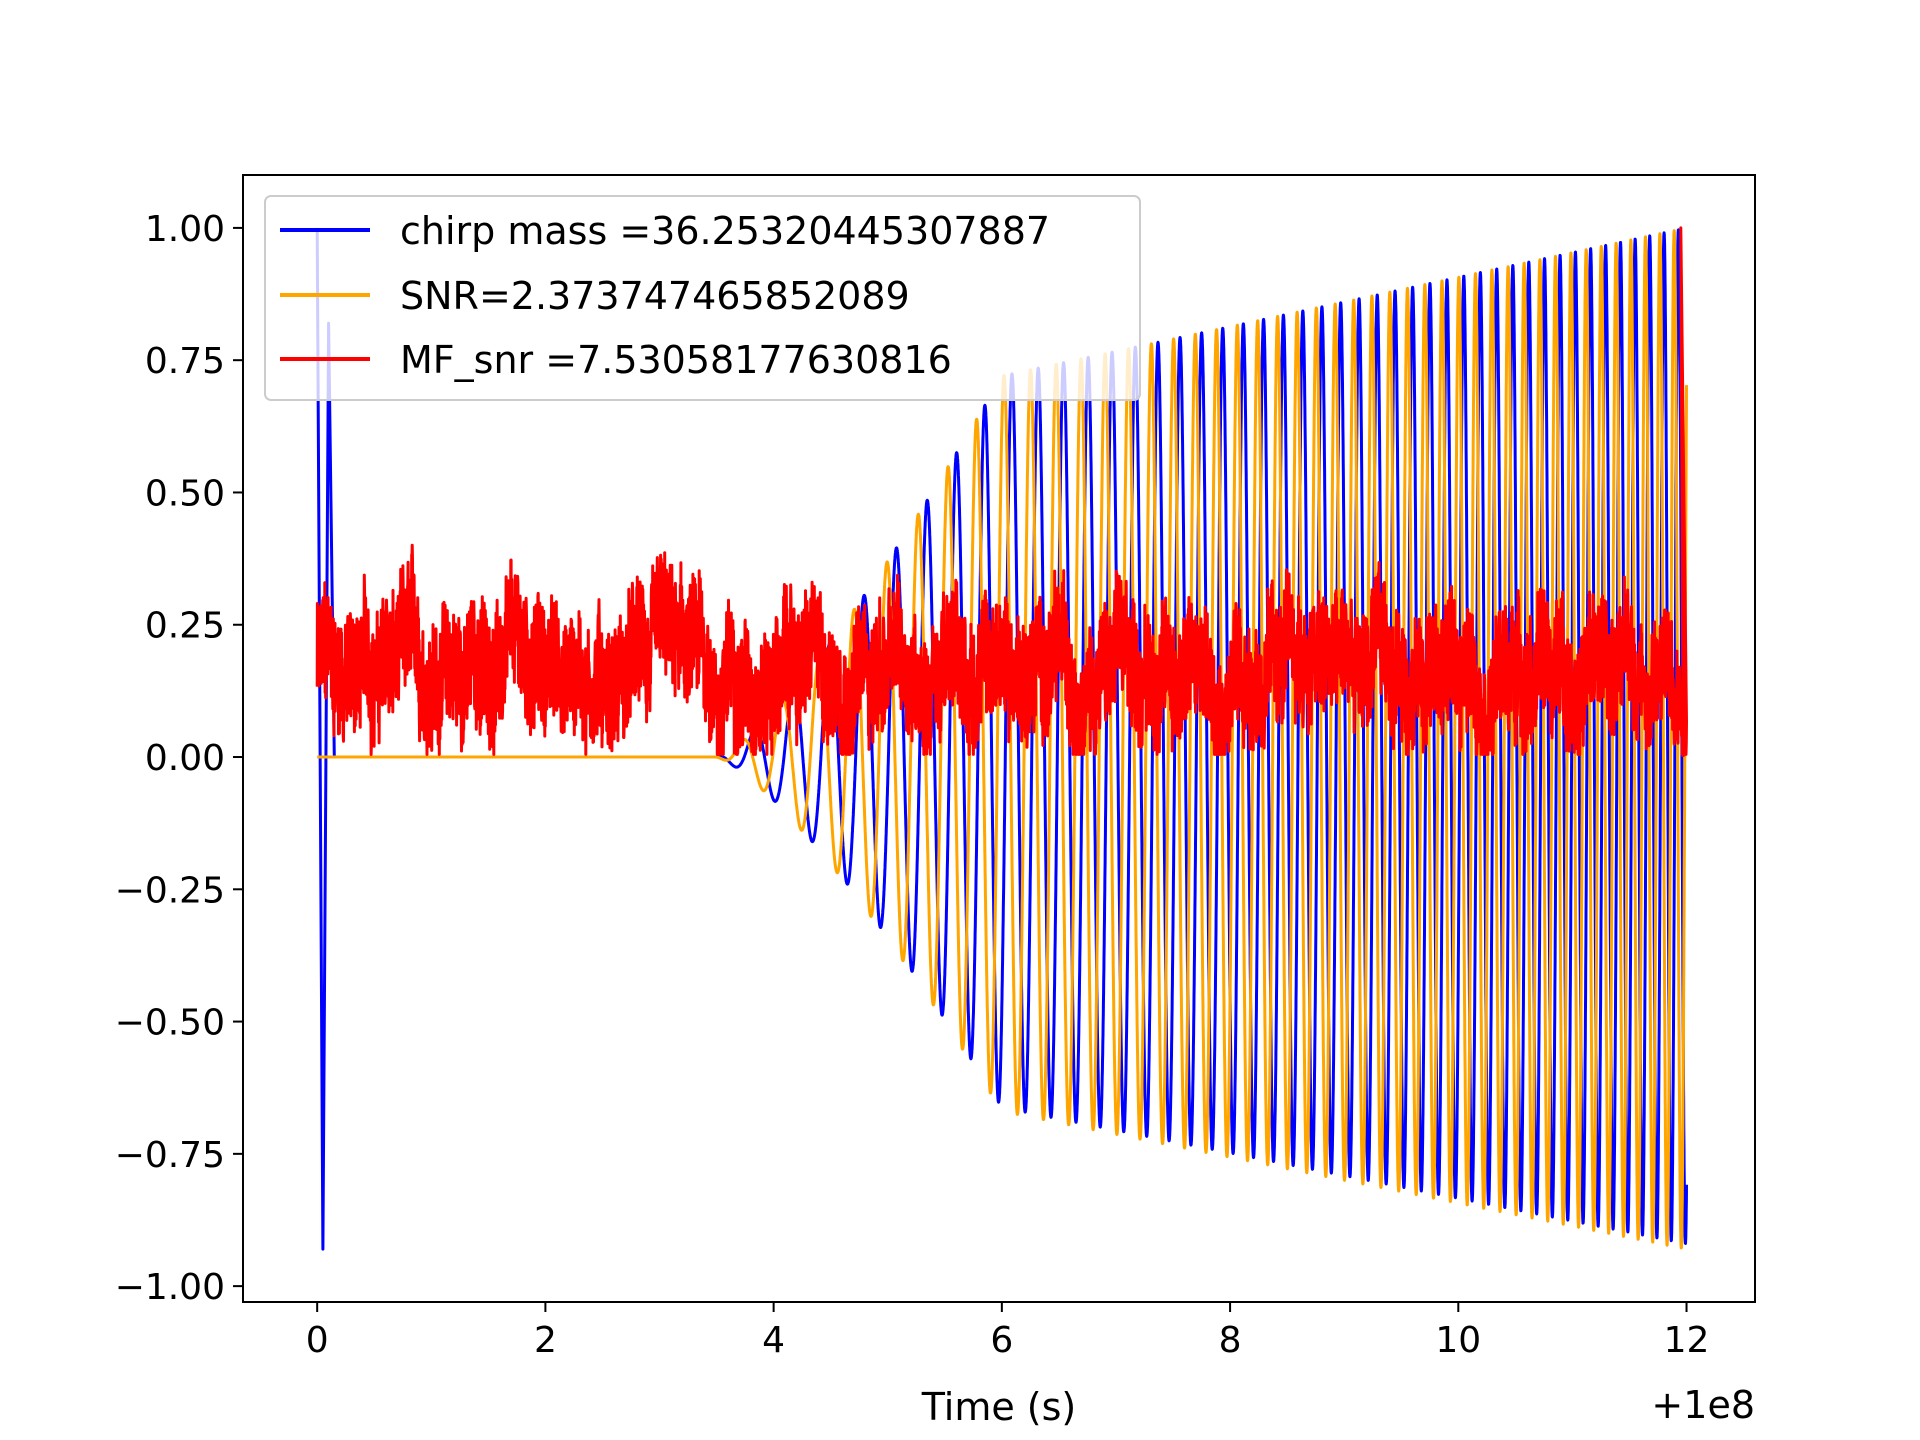 The image size is (1920, 1440). What do you see at coordinates (185, 361) in the screenshot?
I see `y-tick-label: 0.75` at bounding box center [185, 361].